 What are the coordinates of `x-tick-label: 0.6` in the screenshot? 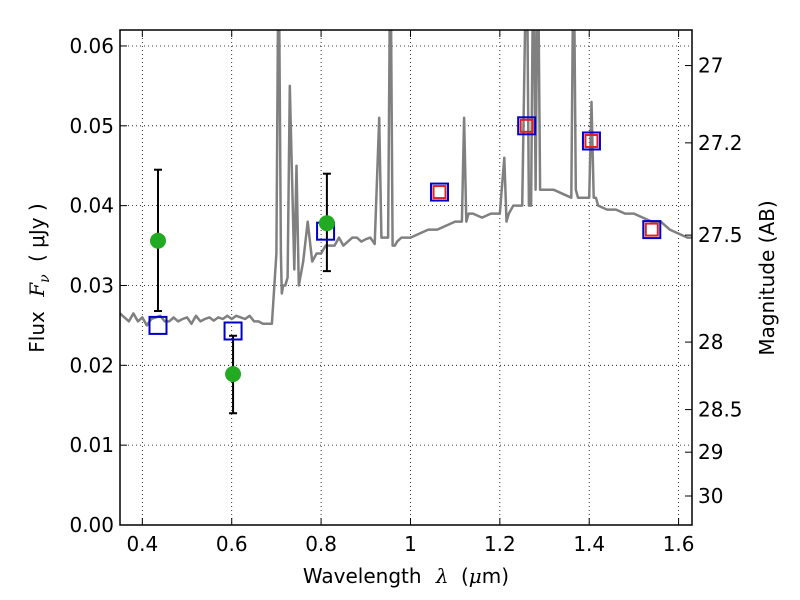 It's located at (232, 544).